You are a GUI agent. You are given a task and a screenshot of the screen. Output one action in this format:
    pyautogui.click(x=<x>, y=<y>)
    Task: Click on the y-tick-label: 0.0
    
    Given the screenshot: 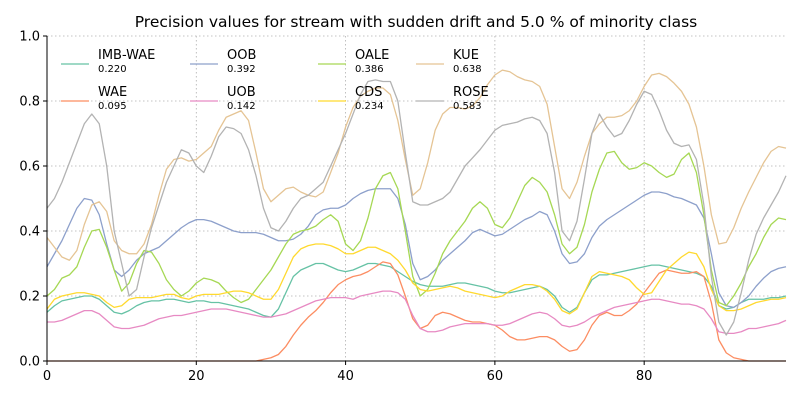 What is the action you would take?
    pyautogui.click(x=29, y=362)
    